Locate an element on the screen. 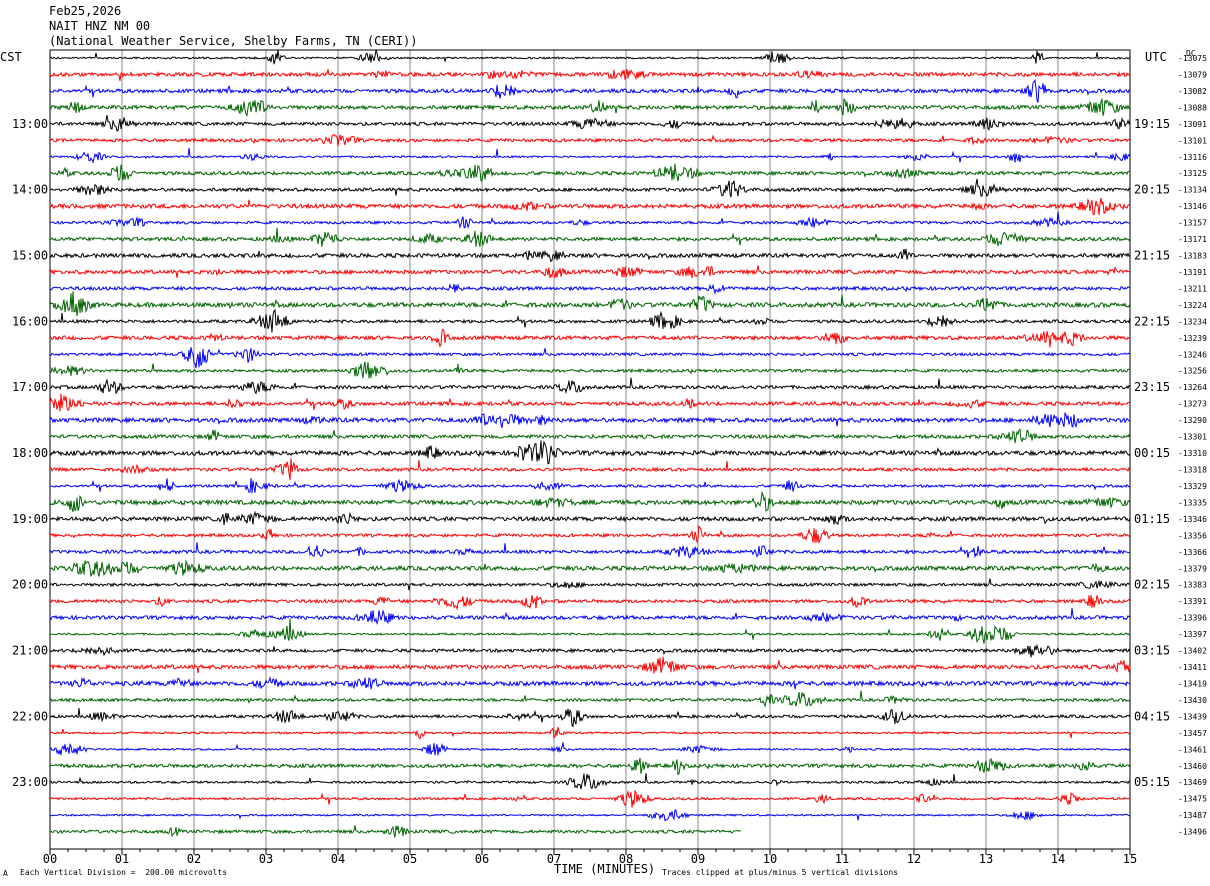  trace-offset-label: -13290 is located at coordinates (1192, 420).